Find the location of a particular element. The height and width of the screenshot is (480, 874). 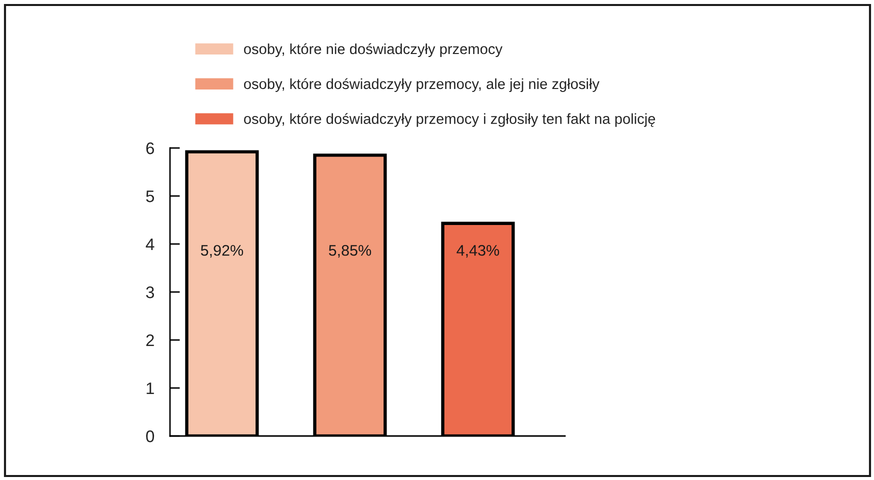

data-label: 5,92% is located at coordinates (222, 251).